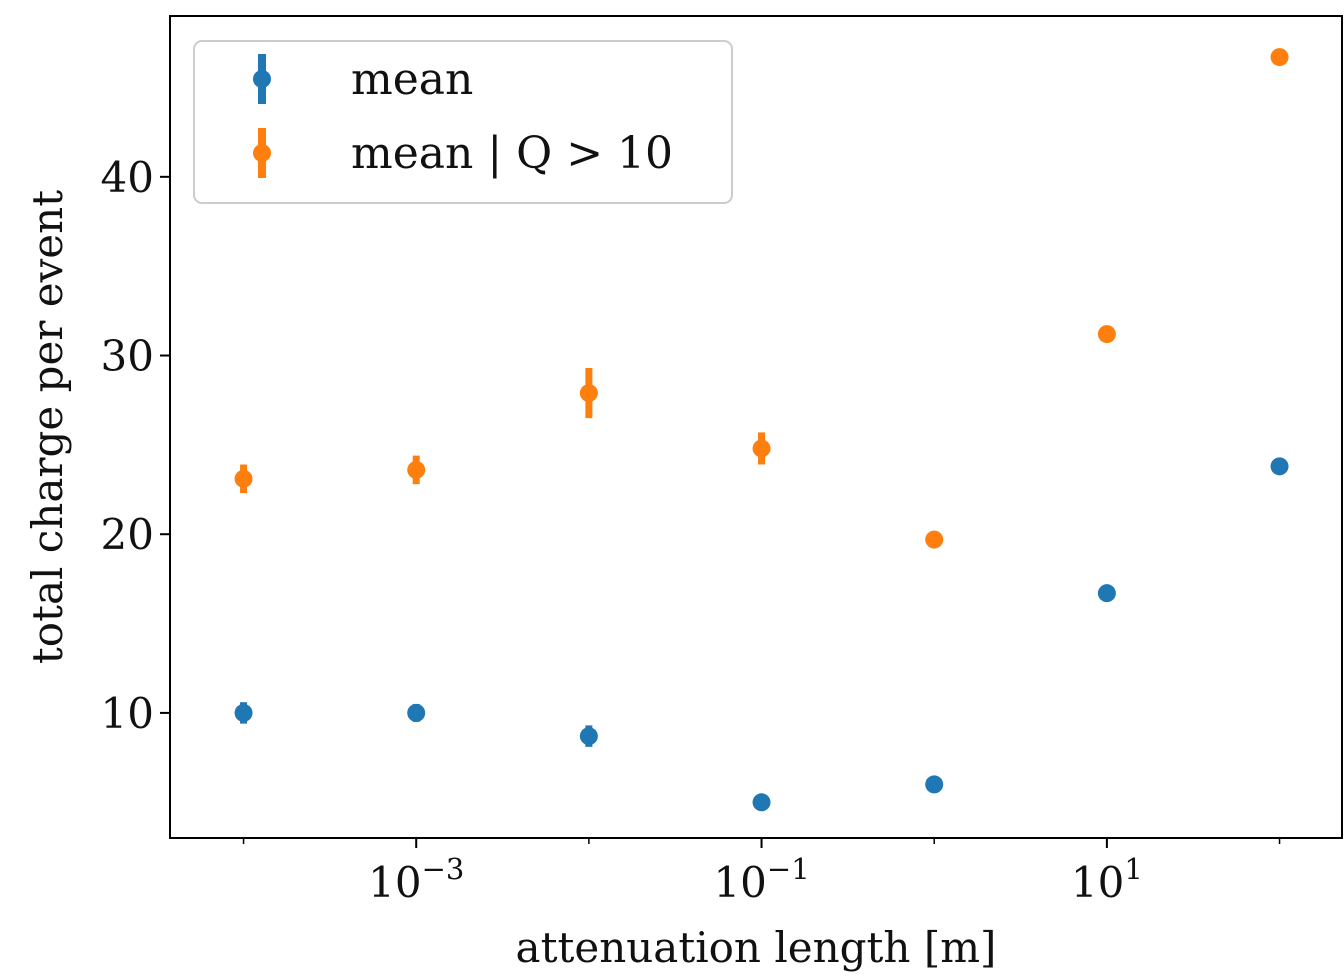 Image resolution: width=1344 pixels, height=980 pixels. I want to click on x-axis-label: attenuation length [m], so click(756, 947).